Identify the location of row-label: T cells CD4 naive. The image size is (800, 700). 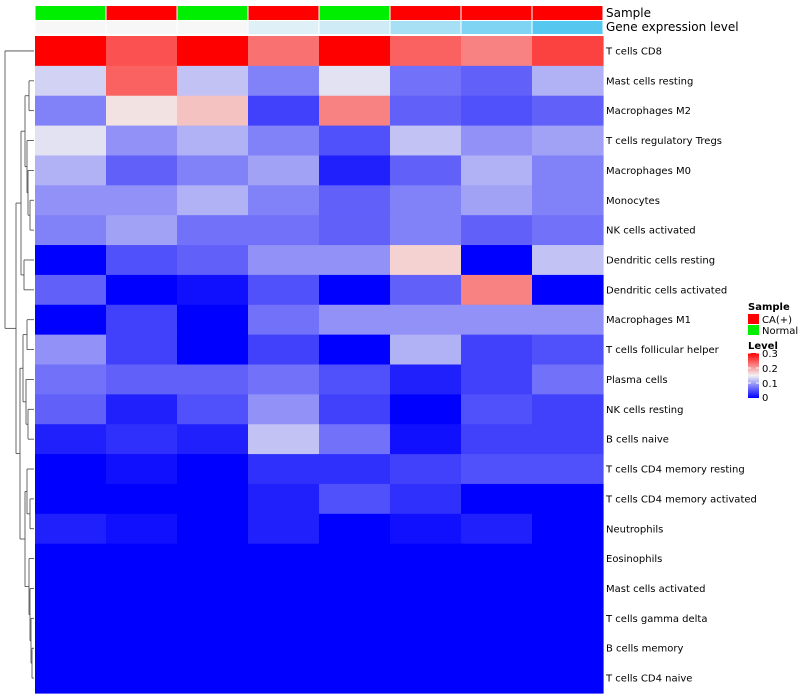
(648, 679).